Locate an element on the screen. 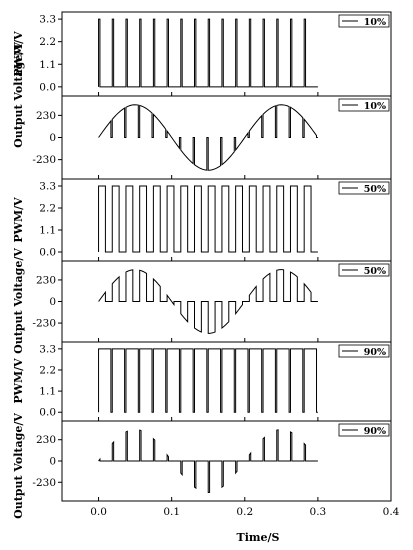 Image resolution: width=413 pixels, height=550 pixels. panel-4: -230 0 230 50% is located at coordinates (212, 301).